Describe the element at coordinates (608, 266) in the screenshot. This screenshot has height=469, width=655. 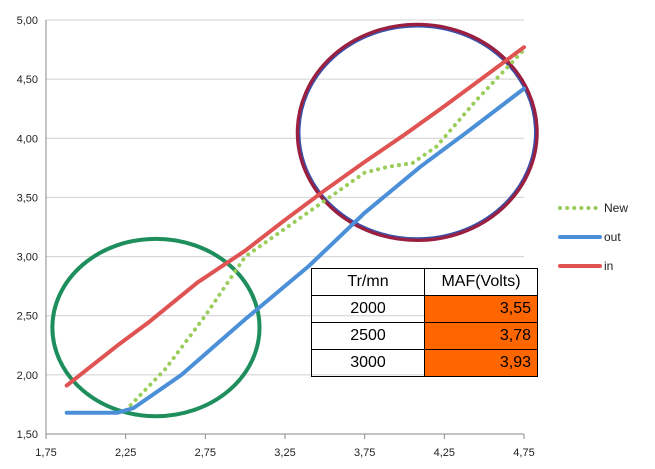
I see `legend-label-in: in` at that location.